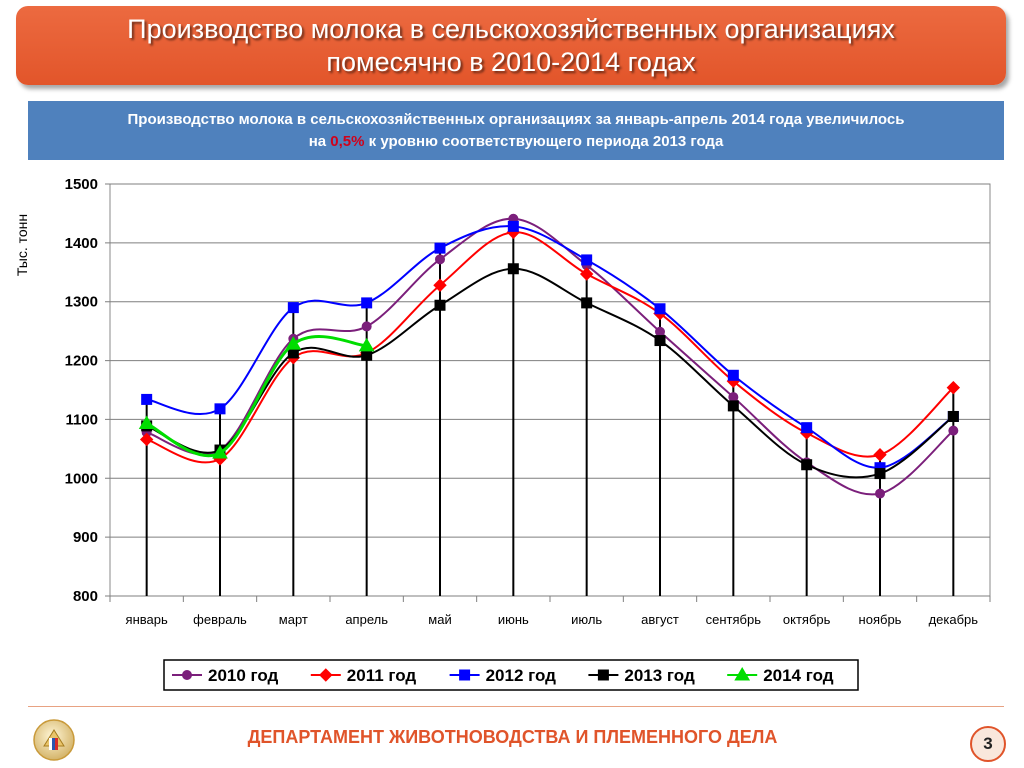 This screenshot has height=768, width=1024. I want to click on legend-label: 2011 год, so click(382, 675).